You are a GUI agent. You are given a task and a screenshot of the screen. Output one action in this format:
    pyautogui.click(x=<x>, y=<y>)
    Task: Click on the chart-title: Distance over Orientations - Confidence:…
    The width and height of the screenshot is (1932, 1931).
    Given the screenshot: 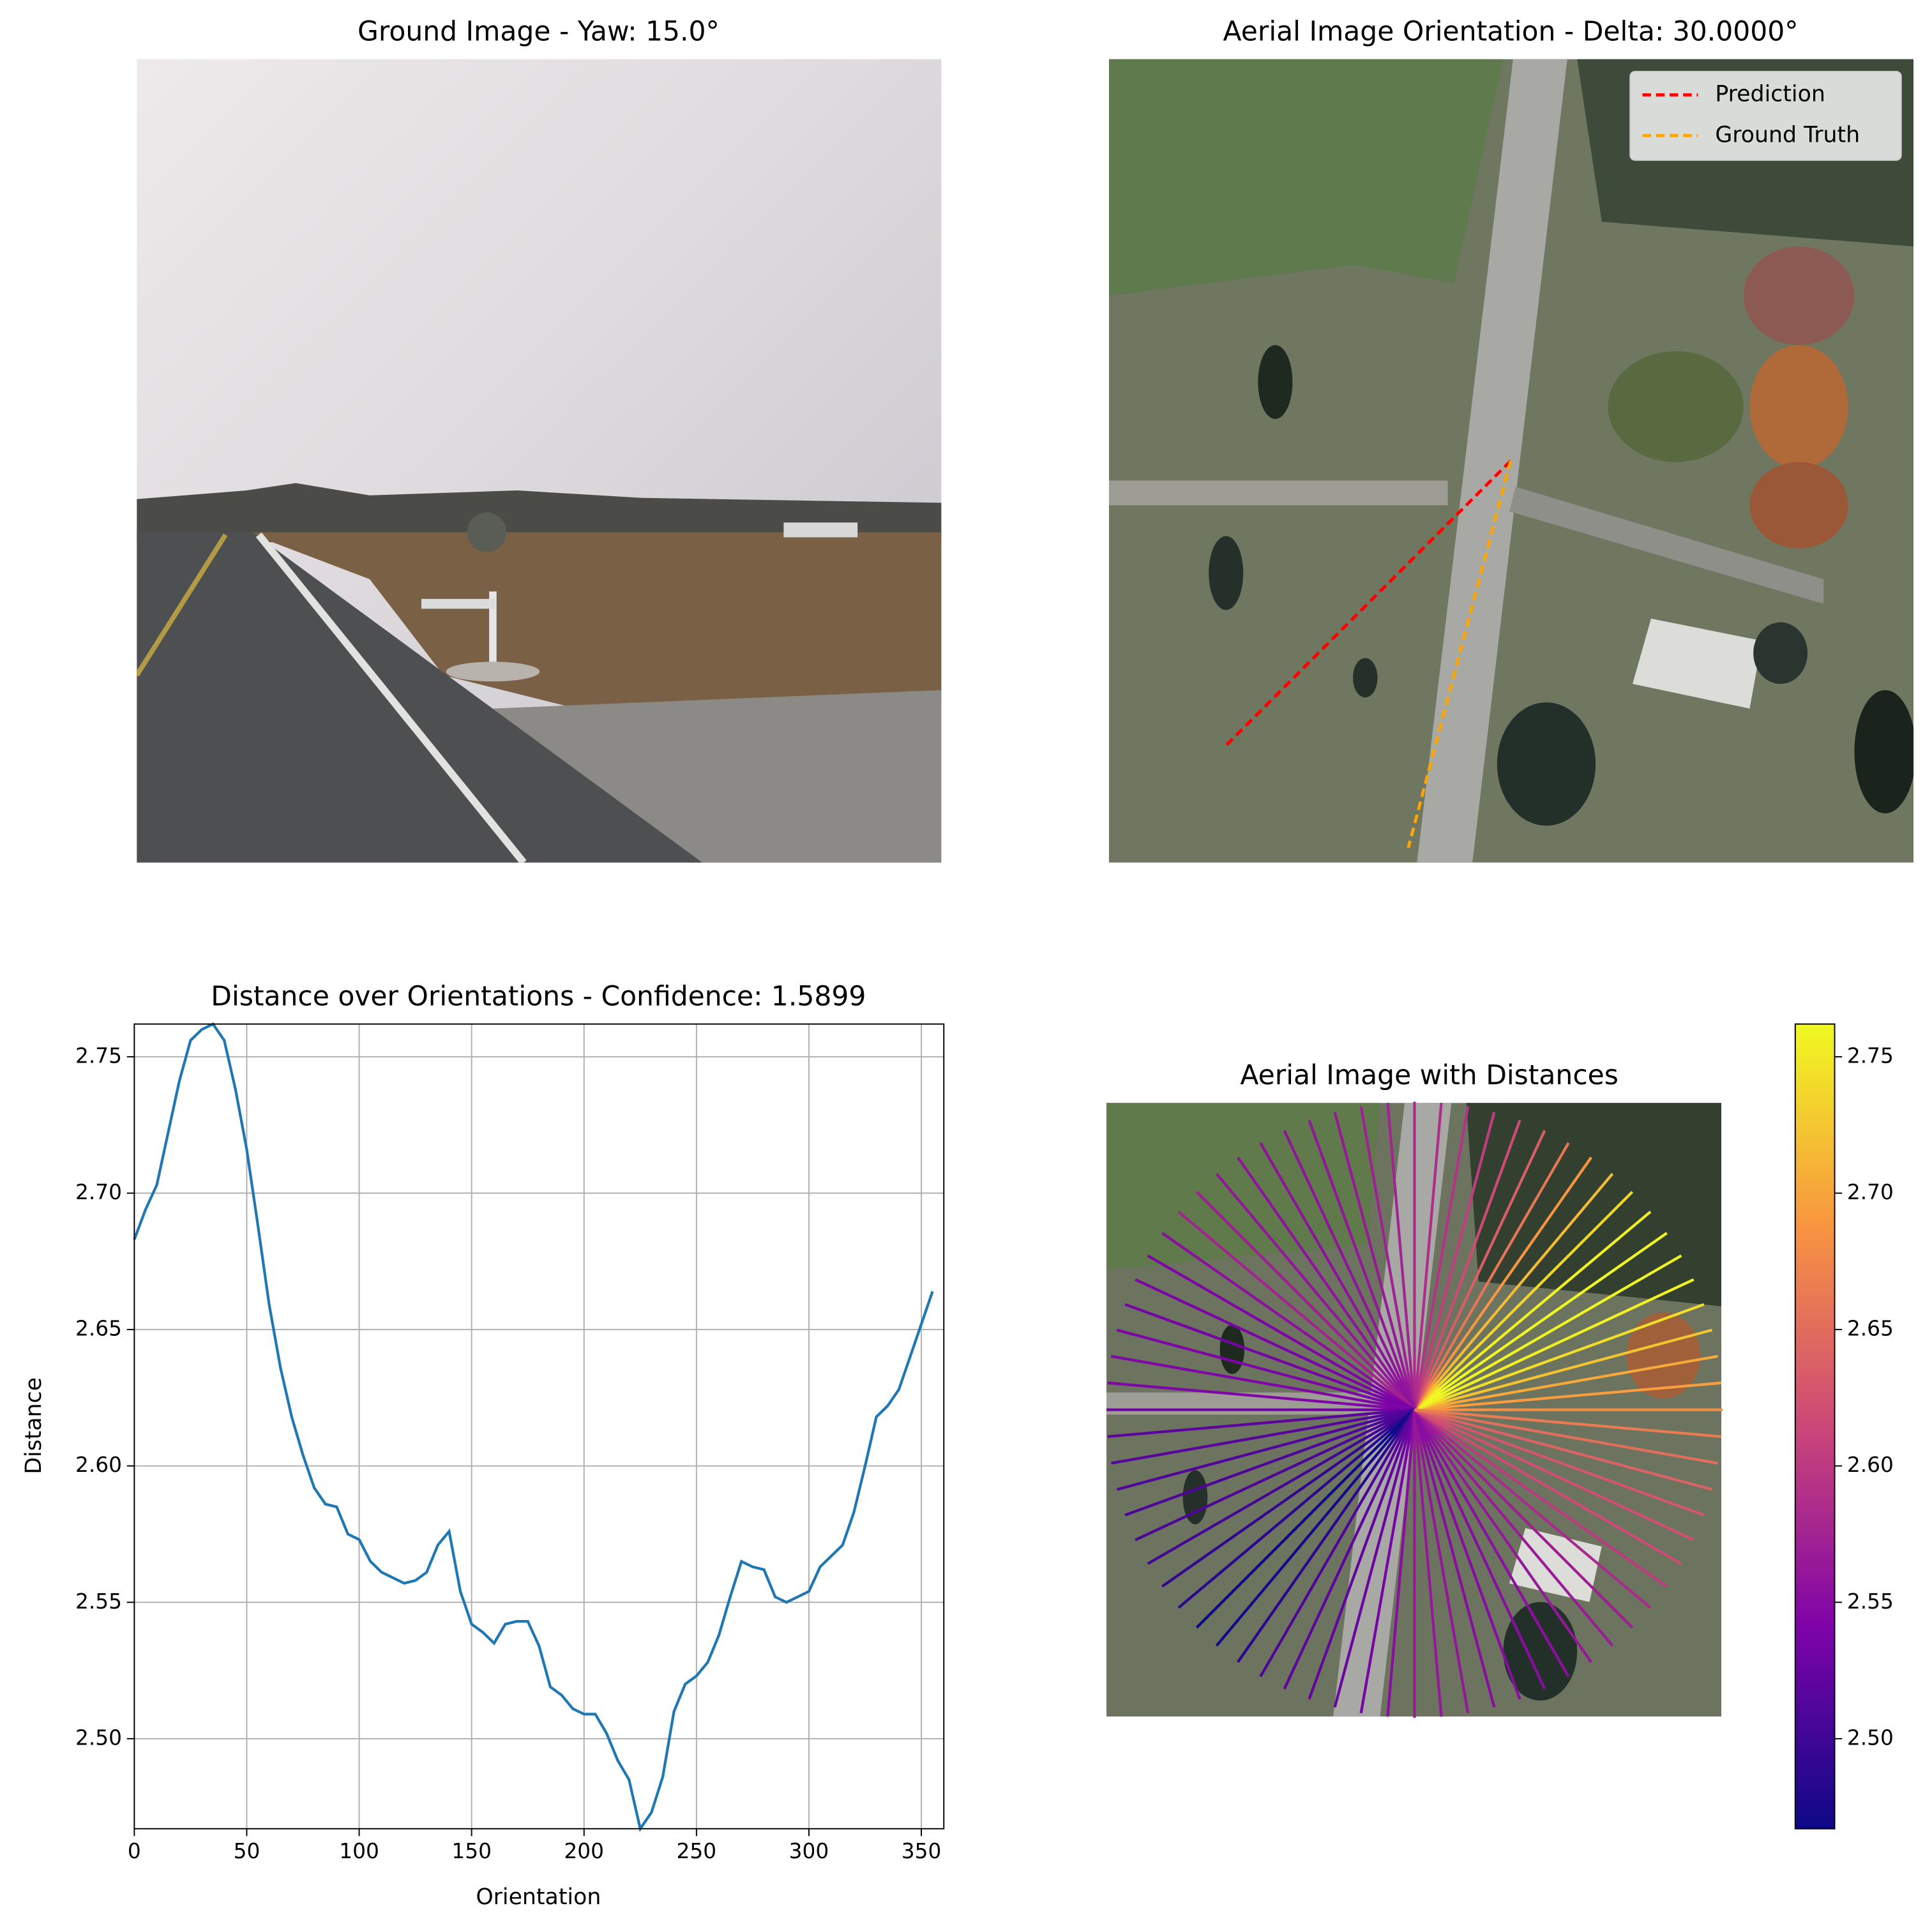 What is the action you would take?
    pyautogui.click(x=538, y=997)
    